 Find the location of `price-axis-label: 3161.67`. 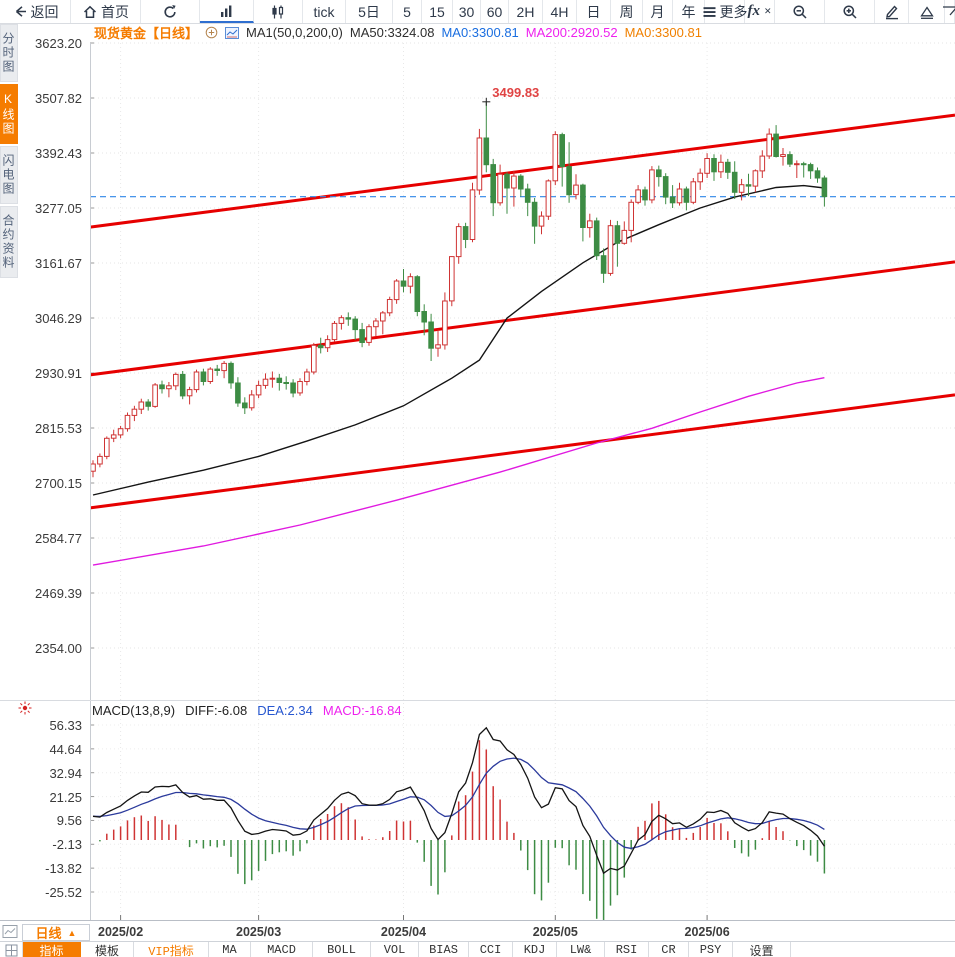

price-axis-label: 3161.67 is located at coordinates (58, 263).